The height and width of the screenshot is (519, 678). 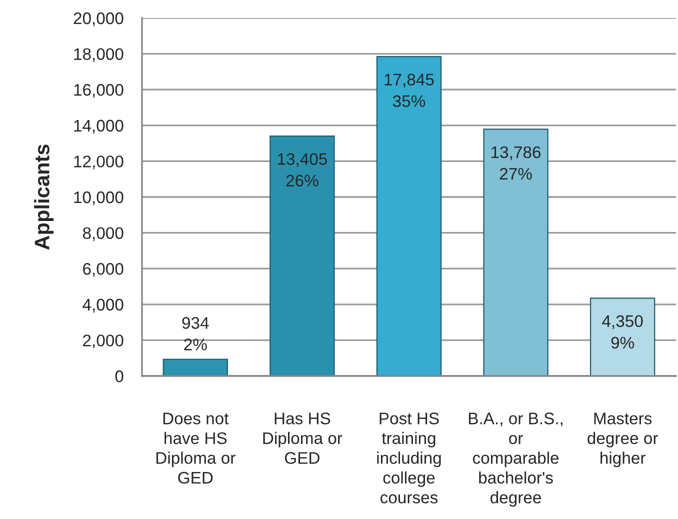 What do you see at coordinates (99, 127) in the screenshot?
I see `y-tick-label: 14,000` at bounding box center [99, 127].